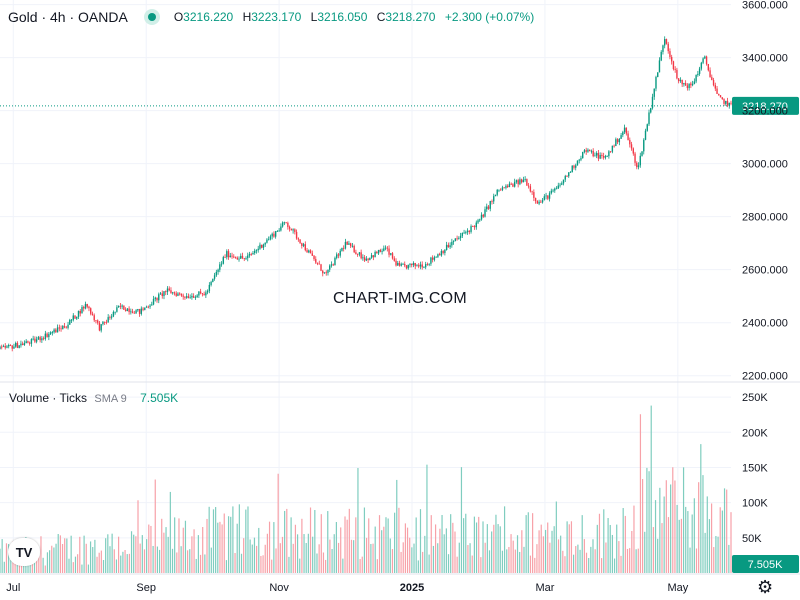 Image resolution: width=800 pixels, height=600 pixels. I want to click on watermark: CHART-IMG.COM, so click(400, 298).